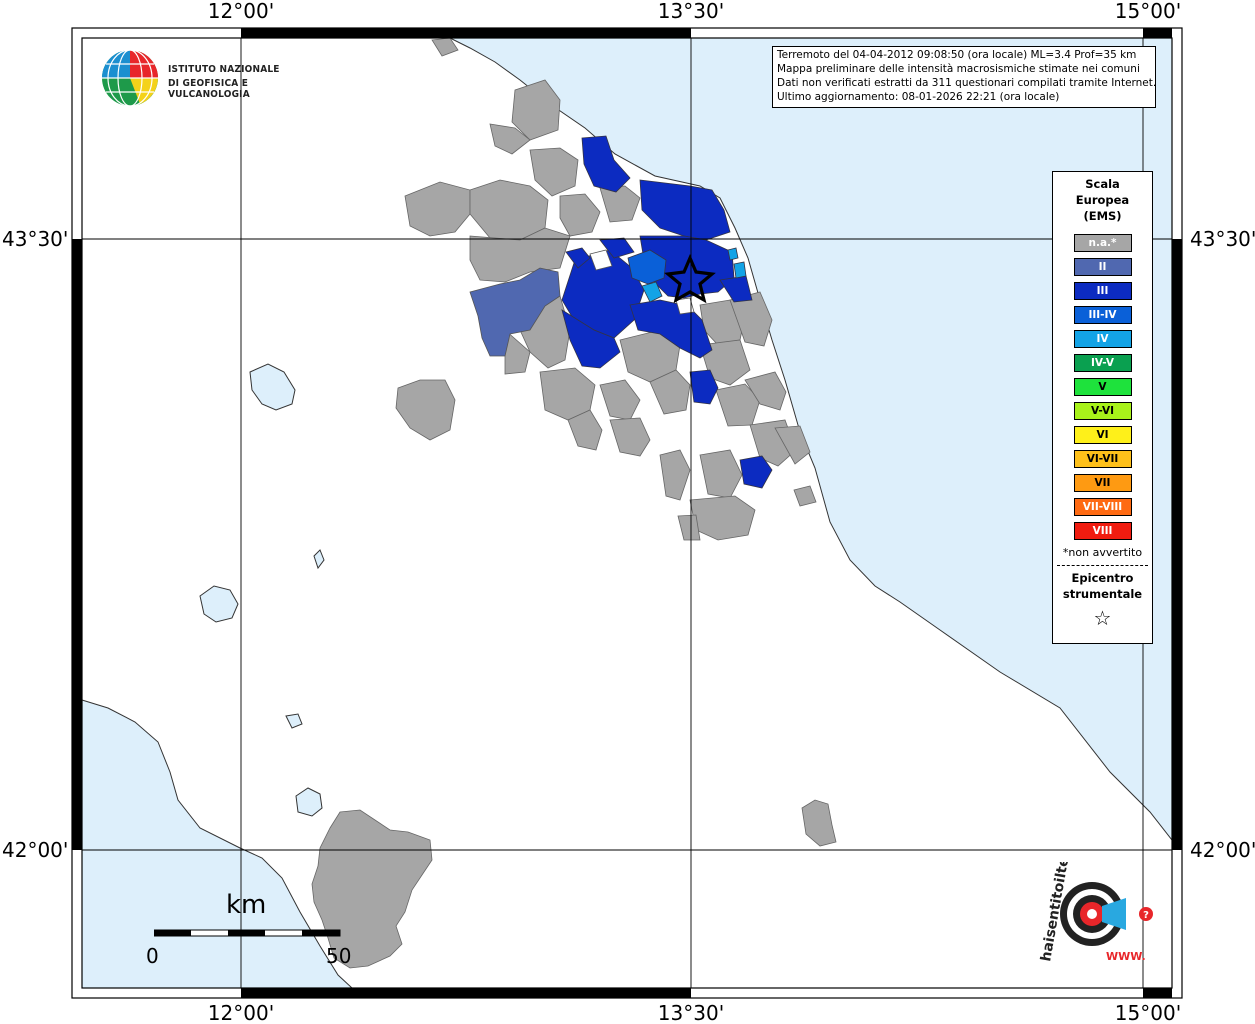  Describe the element at coordinates (1102, 578) in the screenshot. I see `legend-epicentre-1: Epicentro` at that location.